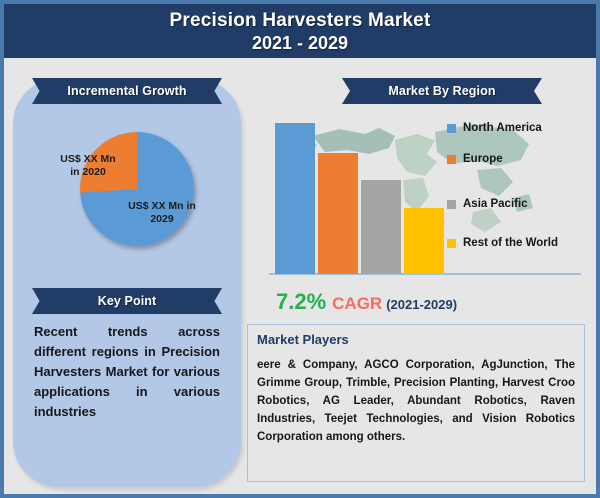 The image size is (600, 498). Describe the element at coordinates (424, 241) in the screenshot. I see `bar-rest-of-the-world` at that location.